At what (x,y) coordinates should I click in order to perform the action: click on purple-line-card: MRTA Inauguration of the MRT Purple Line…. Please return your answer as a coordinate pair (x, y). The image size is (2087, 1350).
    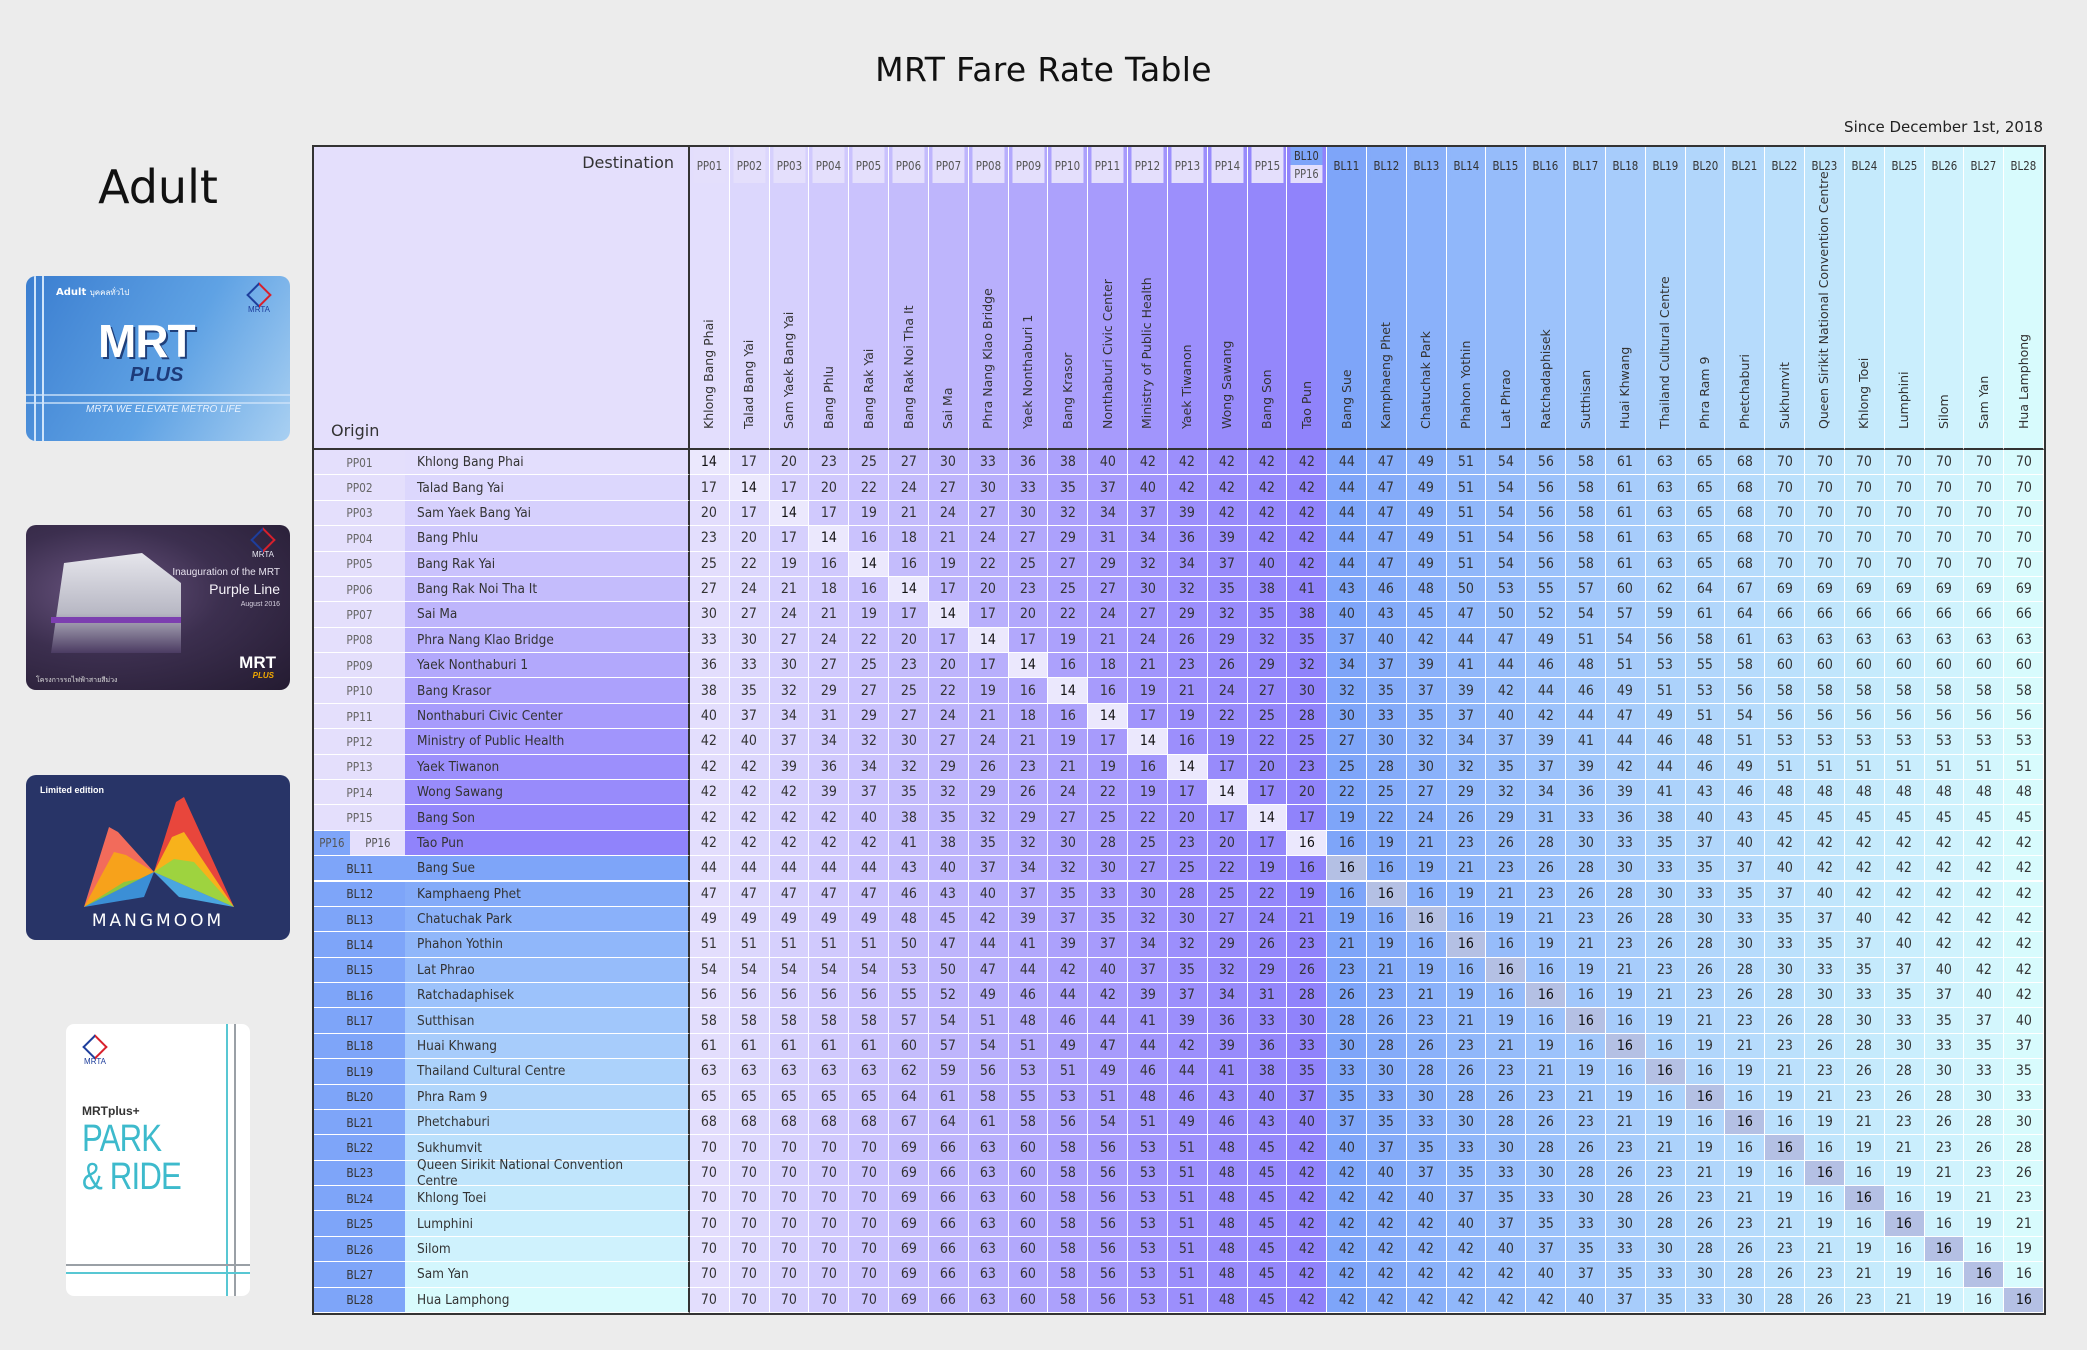
    Looking at the image, I should click on (158, 607).